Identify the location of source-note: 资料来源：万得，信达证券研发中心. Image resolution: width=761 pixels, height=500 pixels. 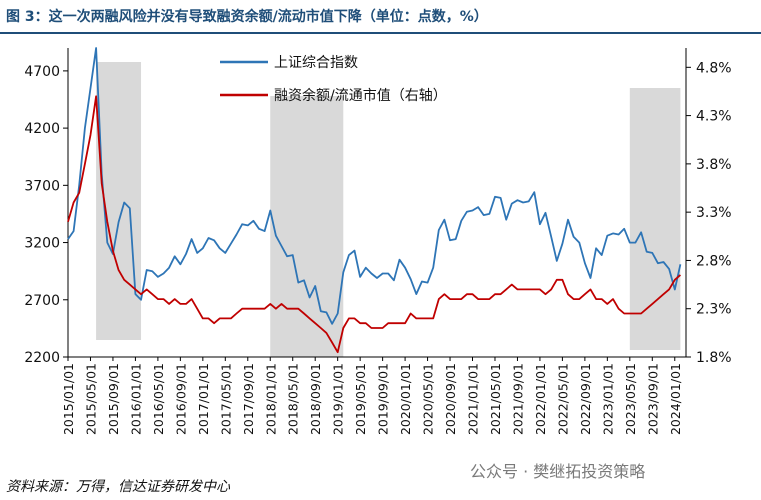
(118, 487).